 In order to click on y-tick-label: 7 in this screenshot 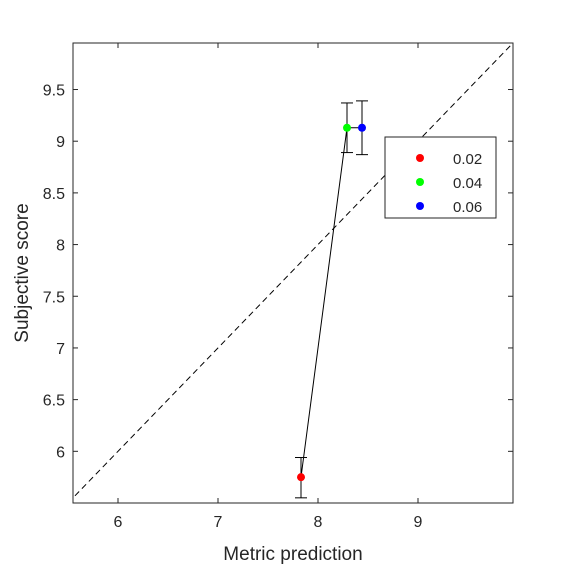, I will do `click(60, 349)`.